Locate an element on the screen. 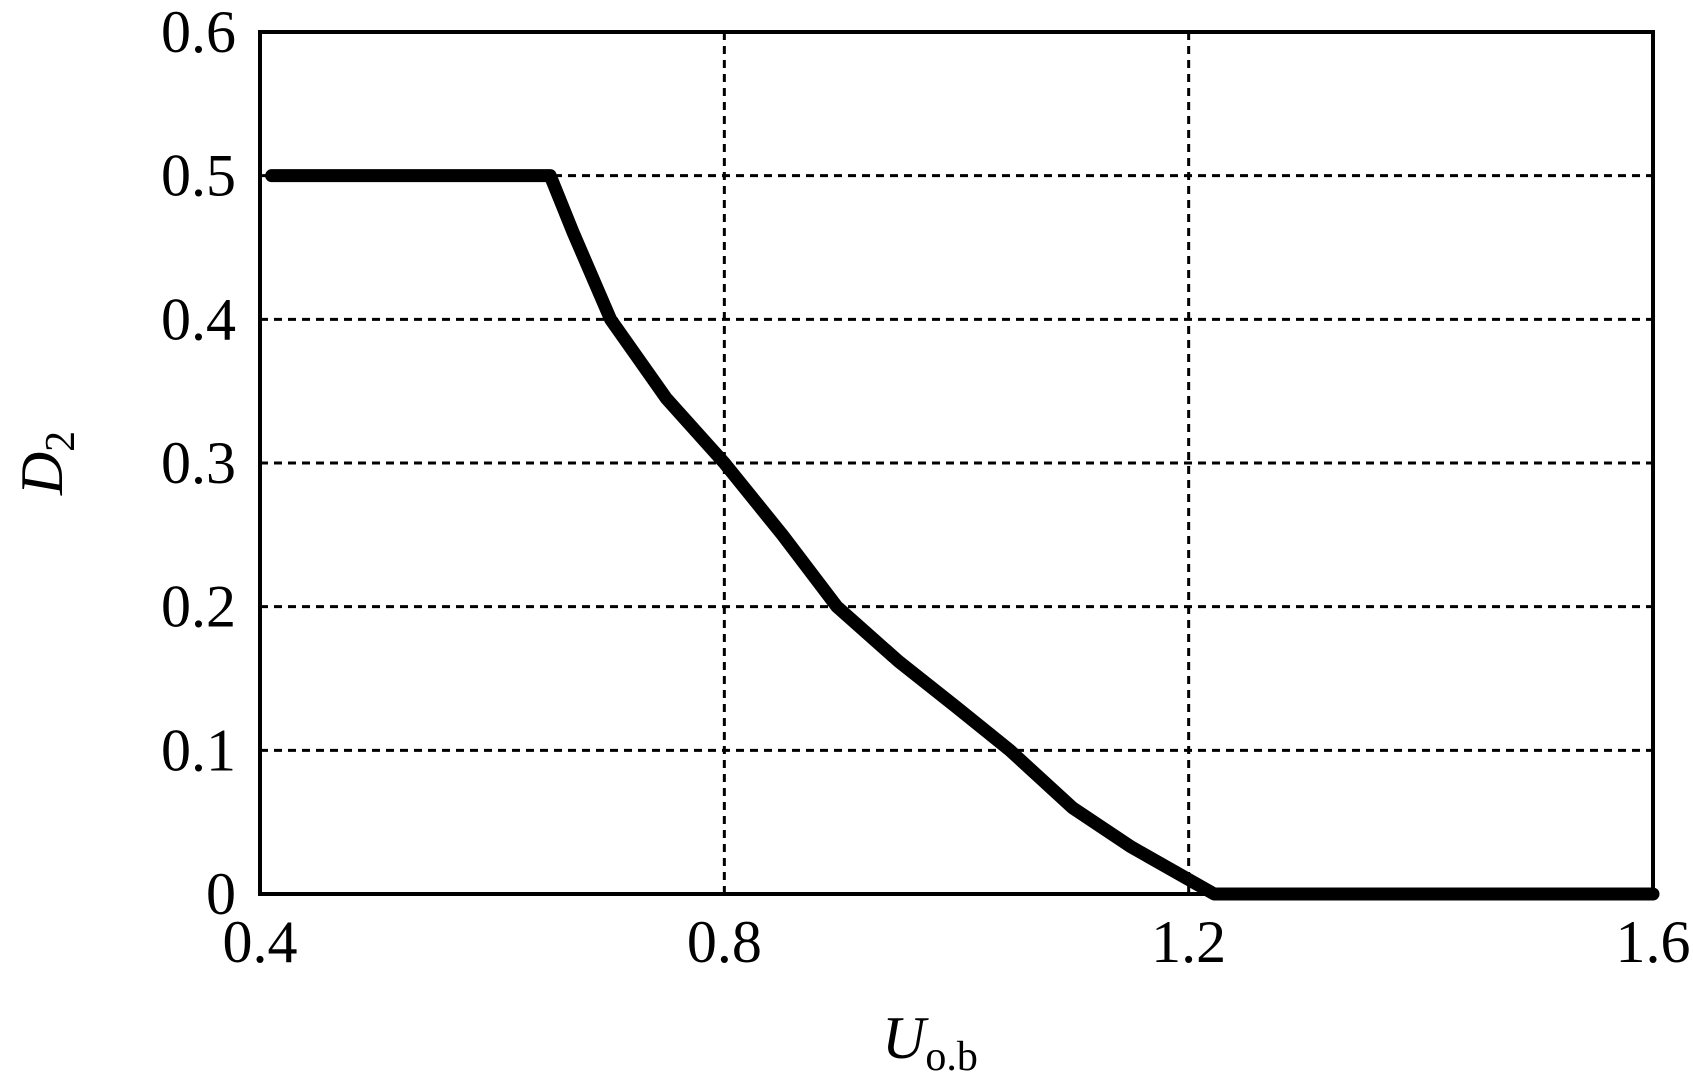  y-axis-label-main: D is located at coordinates (42, 474).